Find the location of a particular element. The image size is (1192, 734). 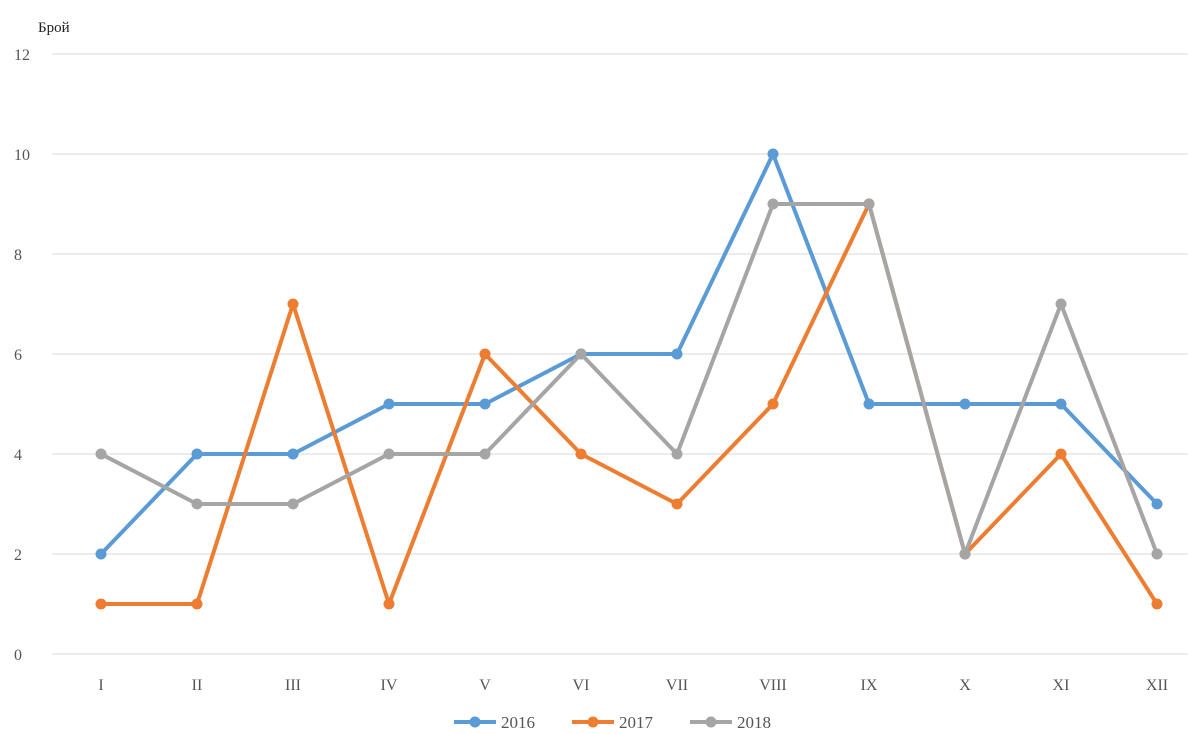

y-tick-label: 4 is located at coordinates (18, 455).